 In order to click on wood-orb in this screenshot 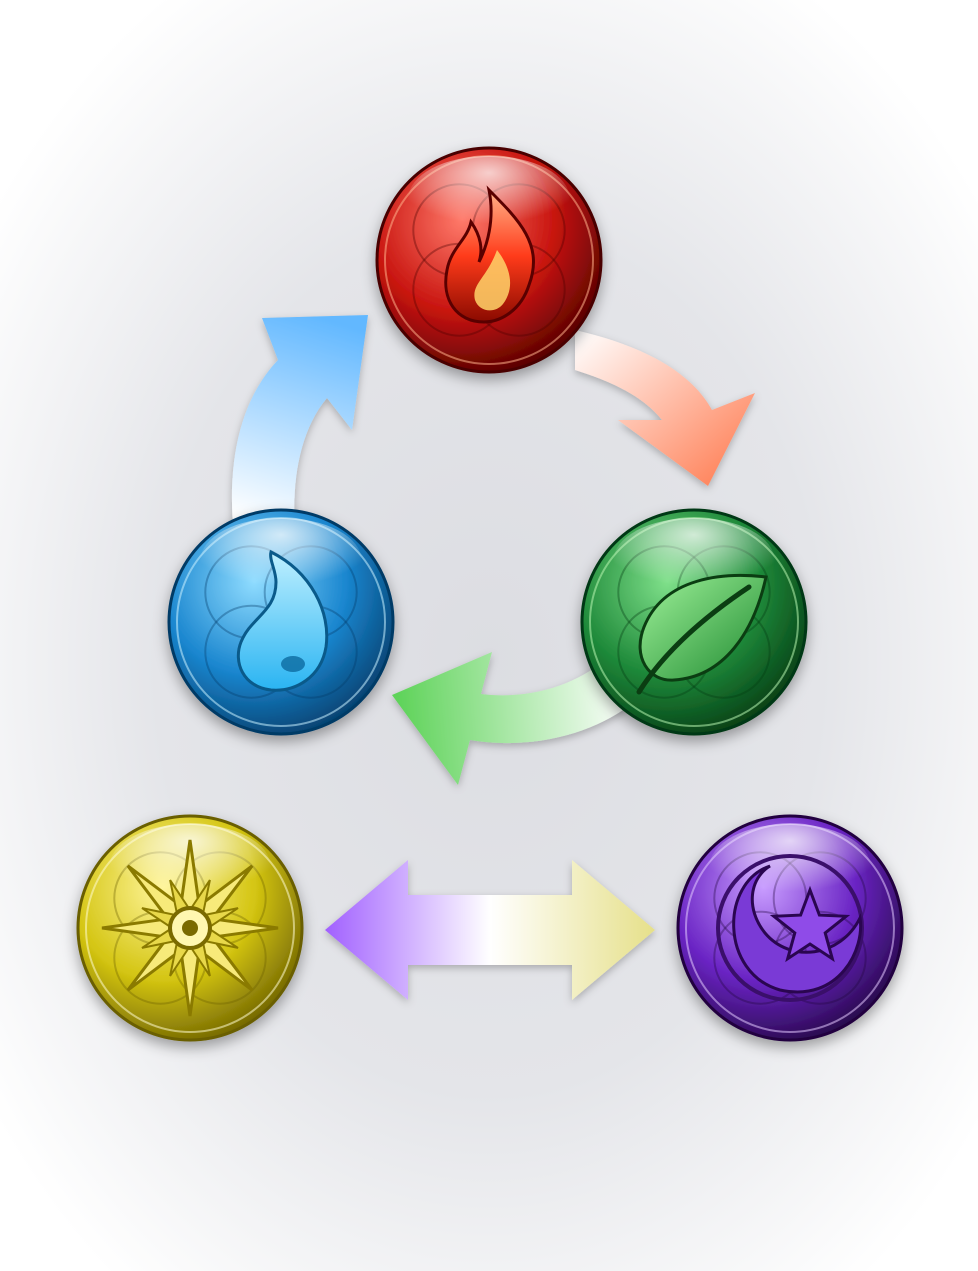, I will do `click(694, 622)`.